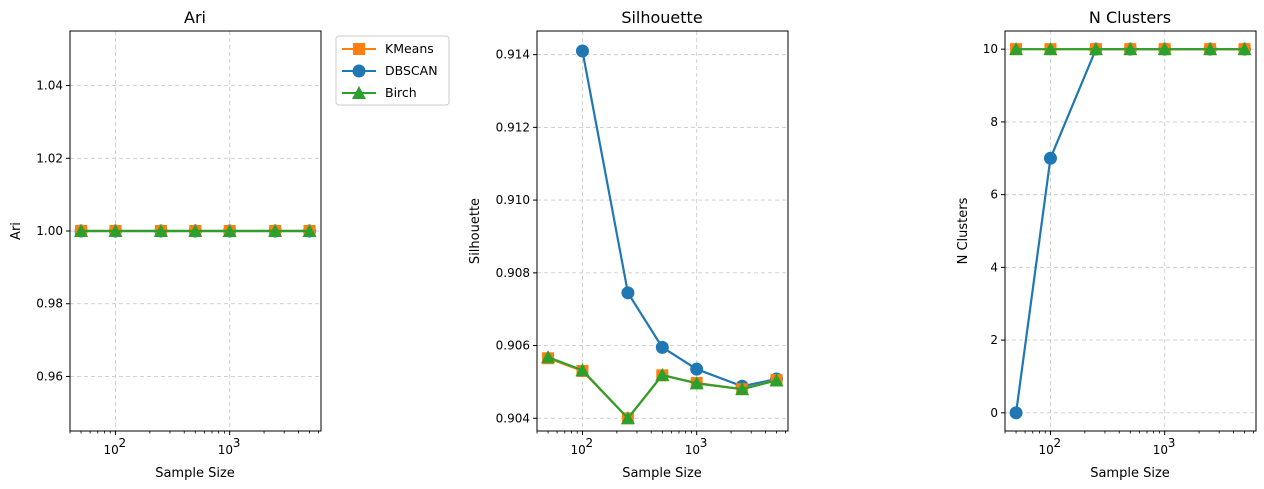 This screenshot has height=489, width=1264. Describe the element at coordinates (513, 200) in the screenshot. I see `y-tick-label: 0.910` at that location.